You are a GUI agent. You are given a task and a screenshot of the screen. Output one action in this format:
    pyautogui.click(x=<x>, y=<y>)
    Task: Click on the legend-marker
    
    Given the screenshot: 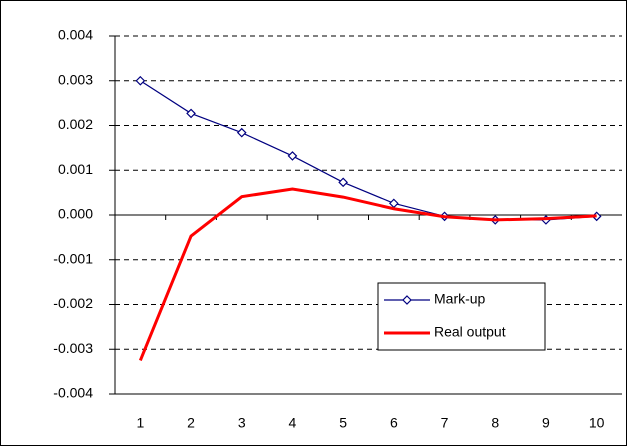 What is the action you would take?
    pyautogui.click(x=407, y=300)
    